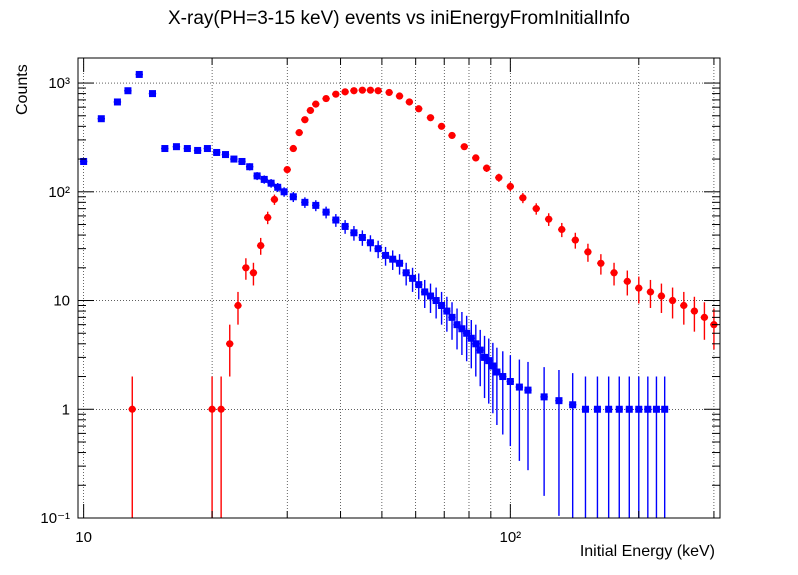 The width and height of the screenshot is (798, 575). Describe the element at coordinates (59, 192) in the screenshot. I see `y-tick-label: 10²` at that location.